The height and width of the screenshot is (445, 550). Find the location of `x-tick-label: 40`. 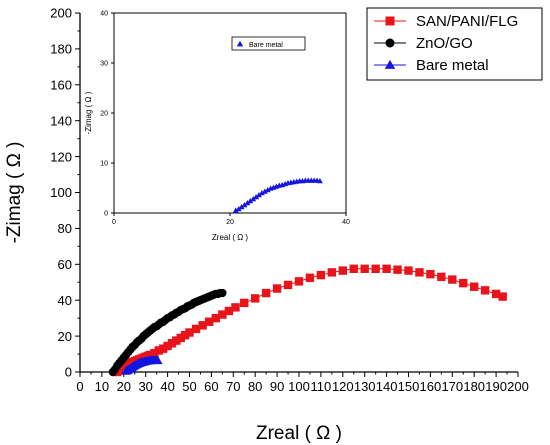

x-tick-label: 40 is located at coordinates (167, 386).